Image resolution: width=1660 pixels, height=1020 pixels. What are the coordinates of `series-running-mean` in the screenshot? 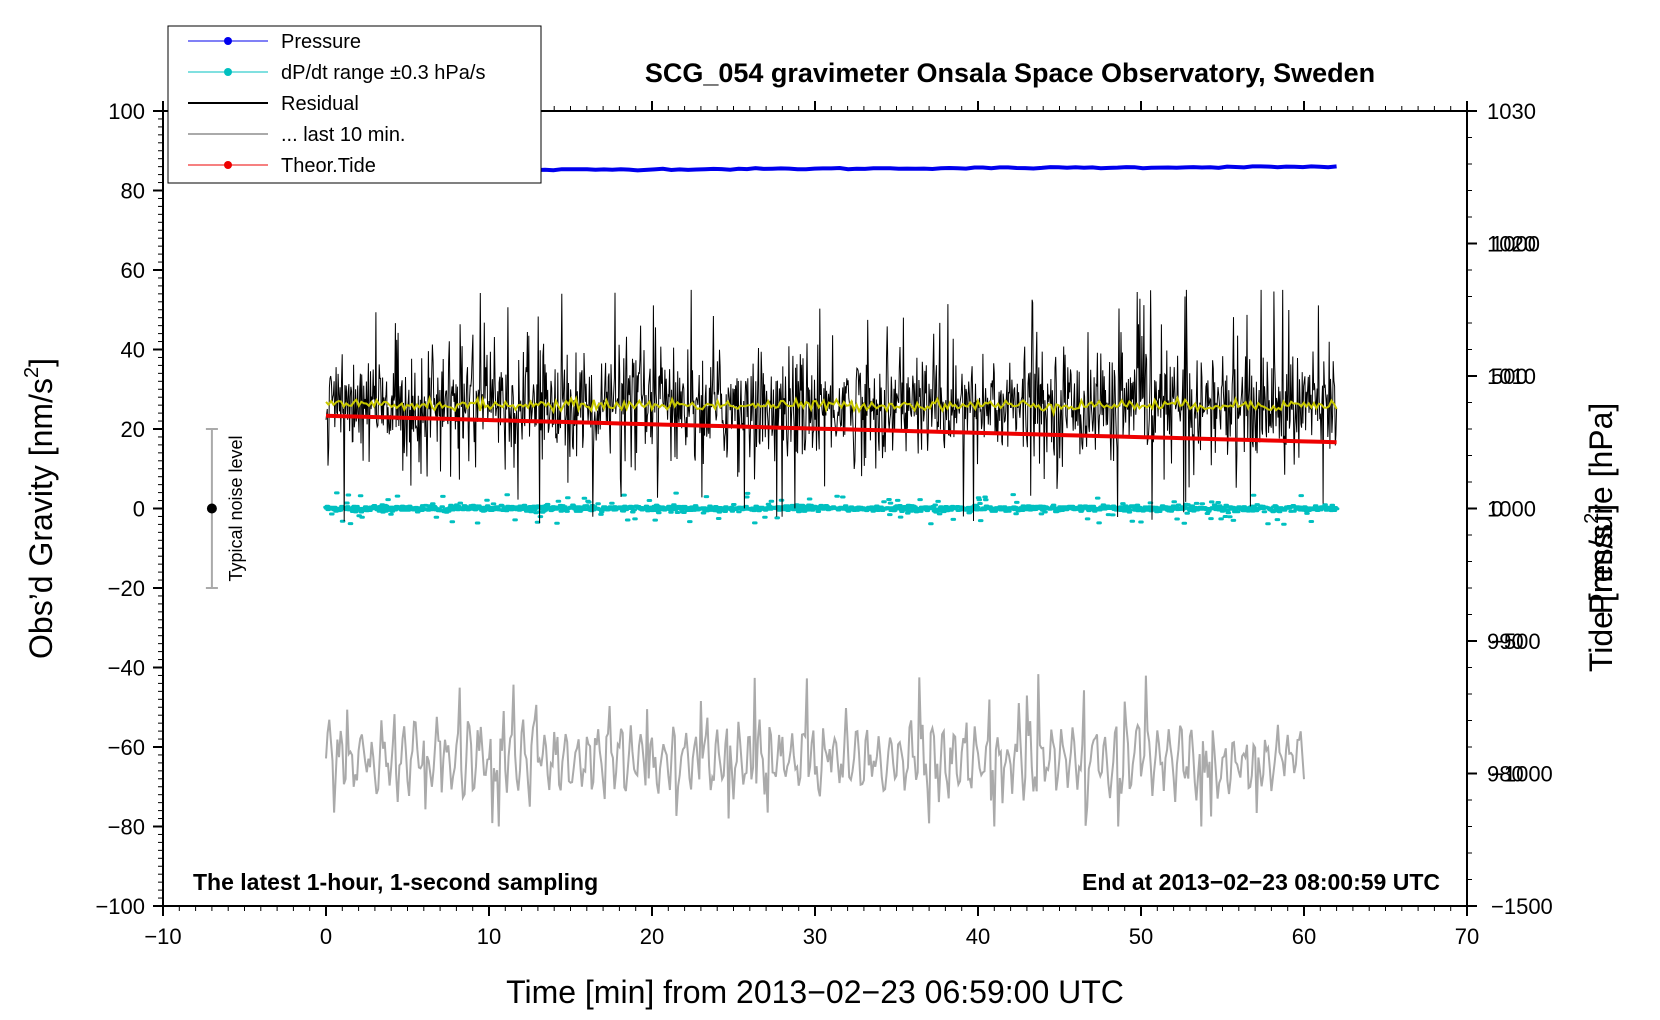 It's located at (831, 406).